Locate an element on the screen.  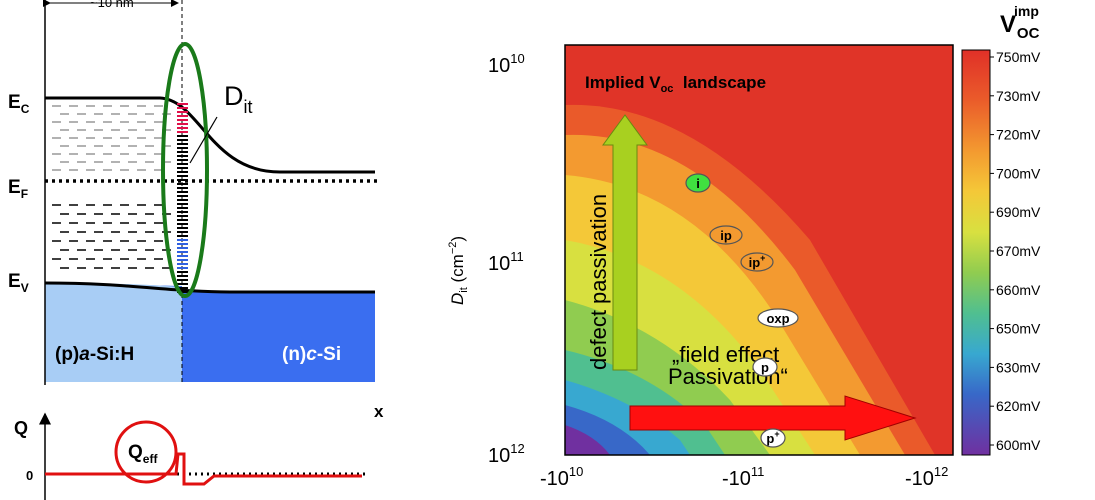
point-label: i is located at coordinates (698, 183).